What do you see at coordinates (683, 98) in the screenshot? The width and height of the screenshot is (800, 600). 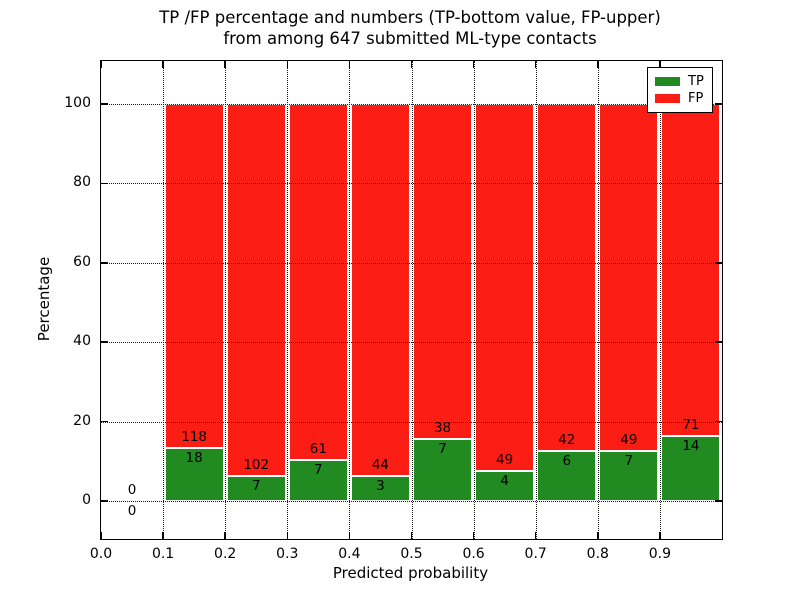 I see `legend-entry-fp: FP` at bounding box center [683, 98].